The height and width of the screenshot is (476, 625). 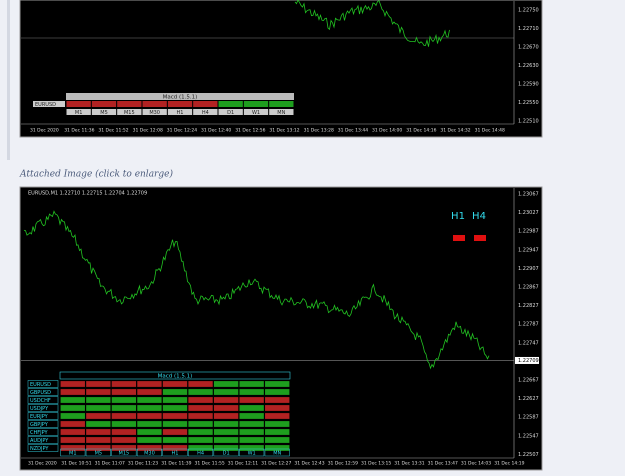 I want to click on price-label: 1.22550, so click(x=528, y=103).